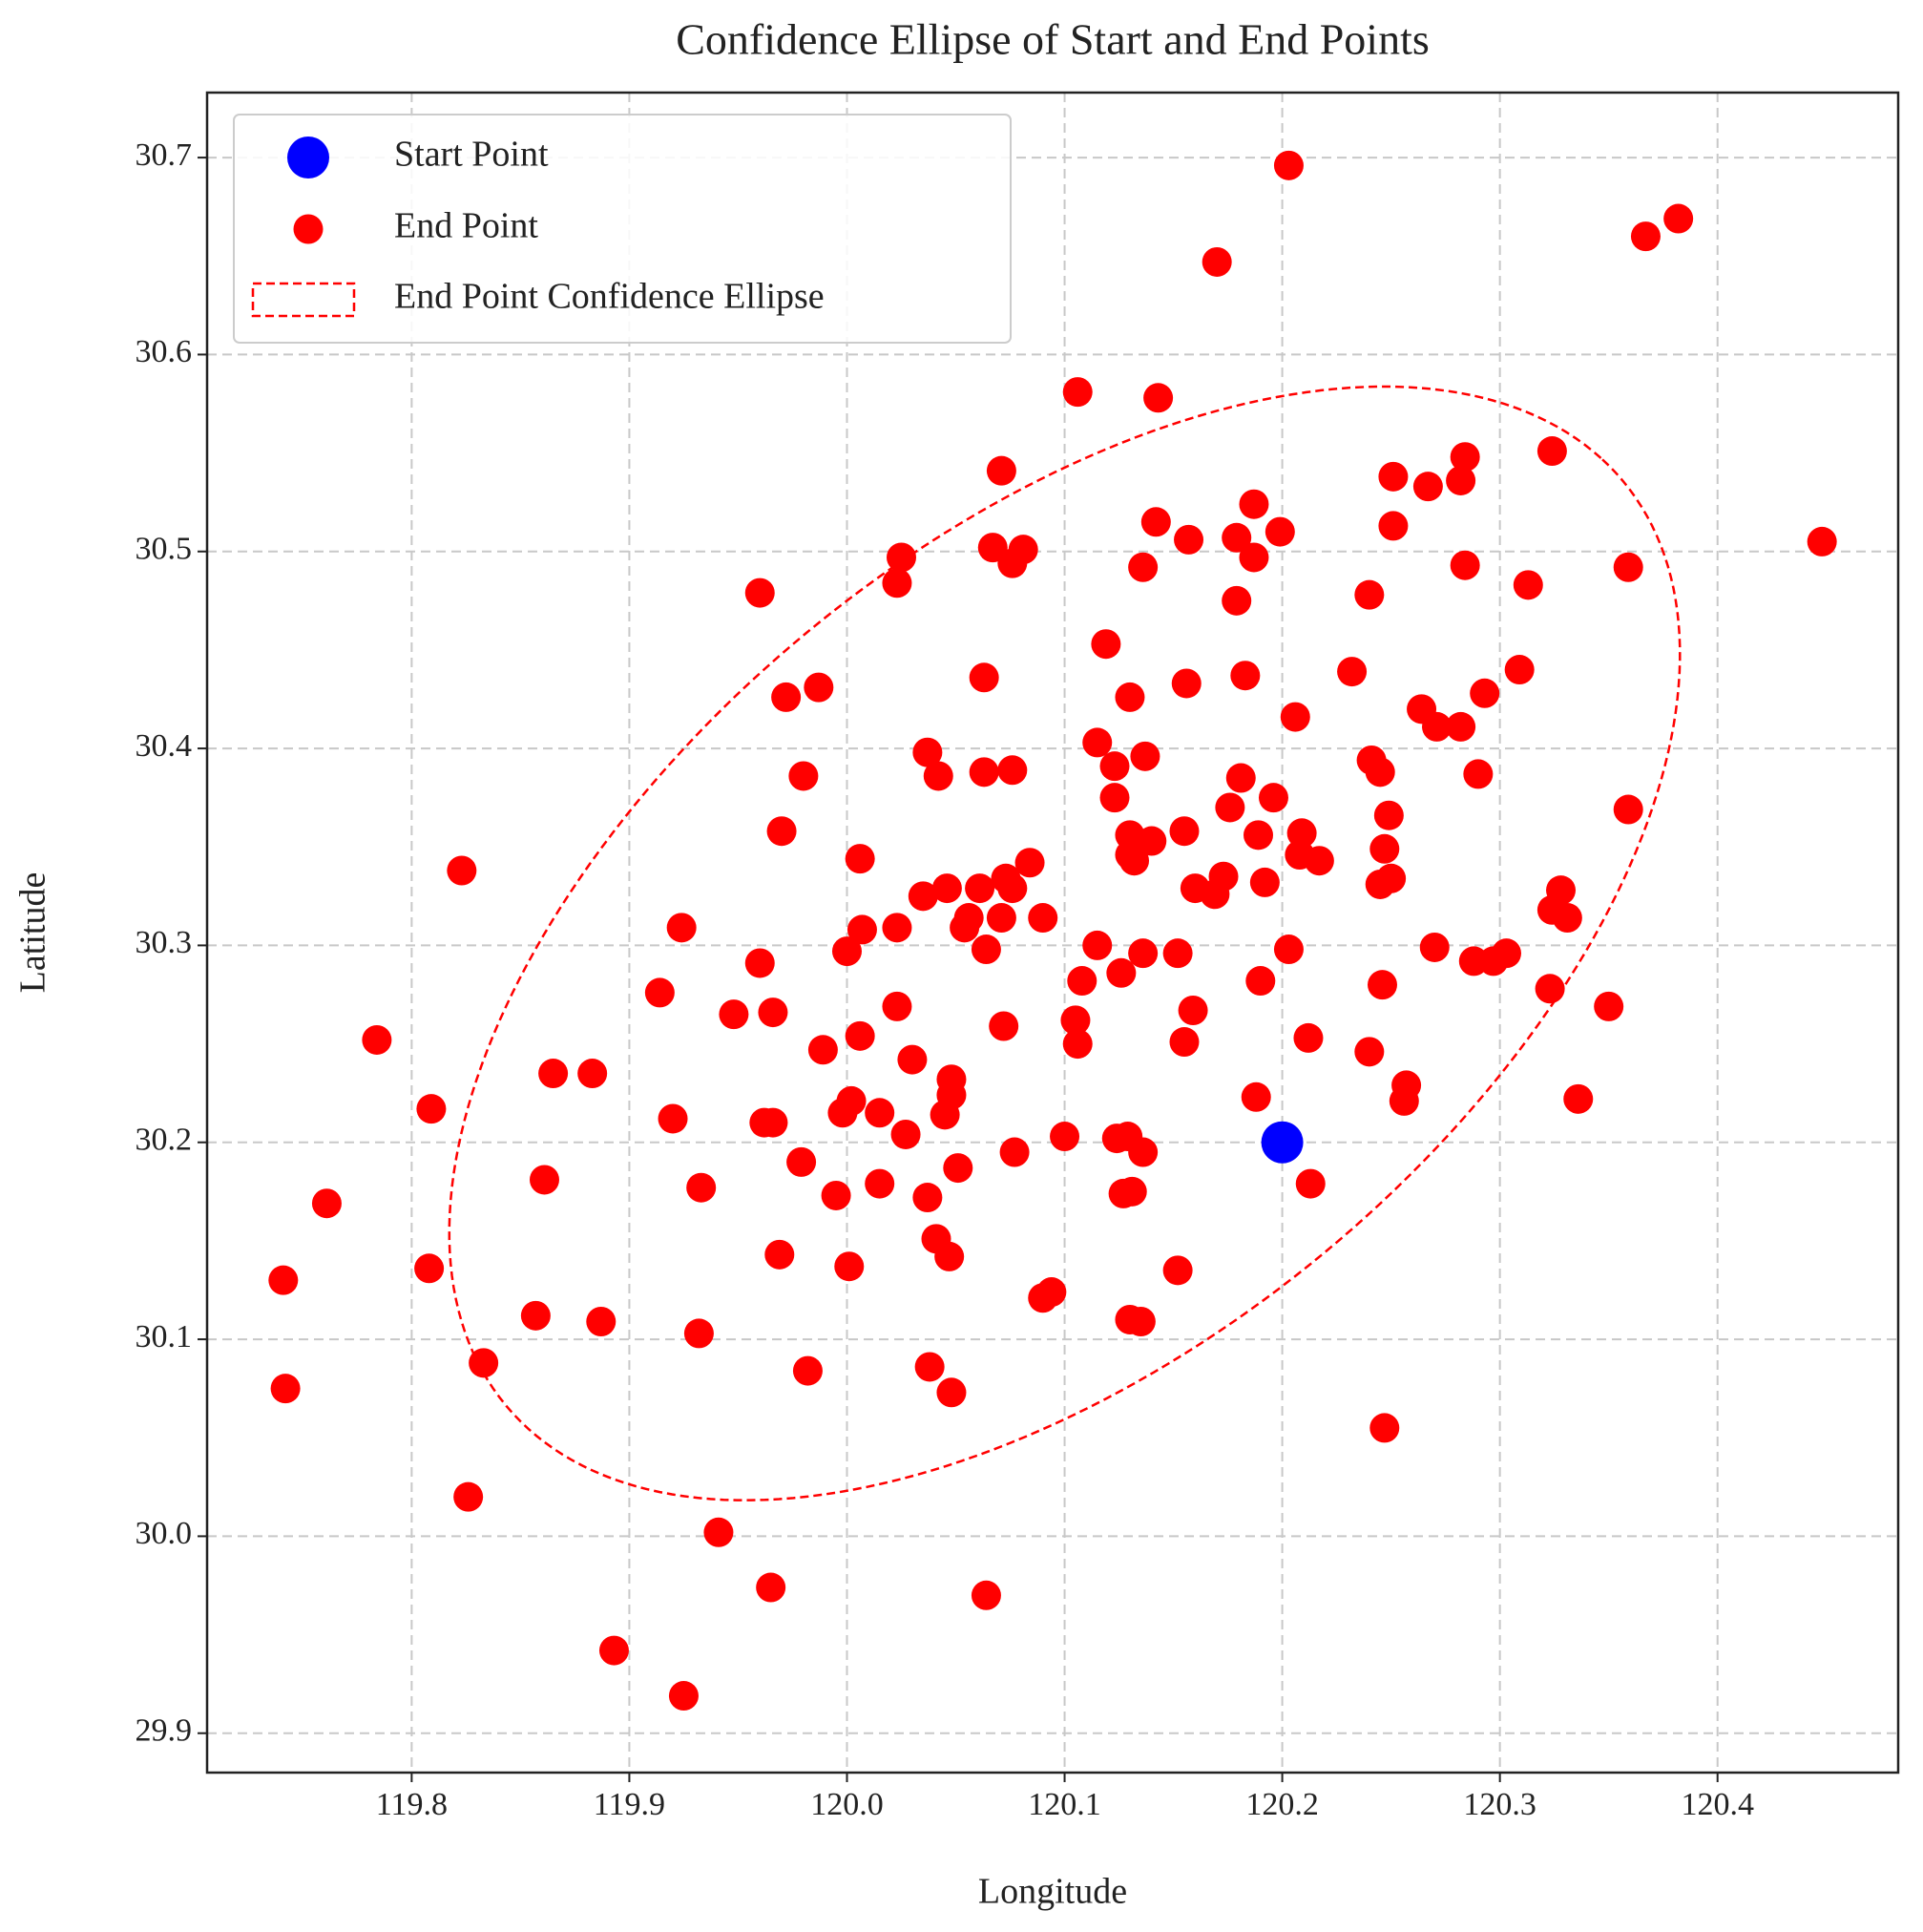 The image size is (1923, 1932). Describe the element at coordinates (412, 1805) in the screenshot. I see `x-tick-label: 119.8` at that location.